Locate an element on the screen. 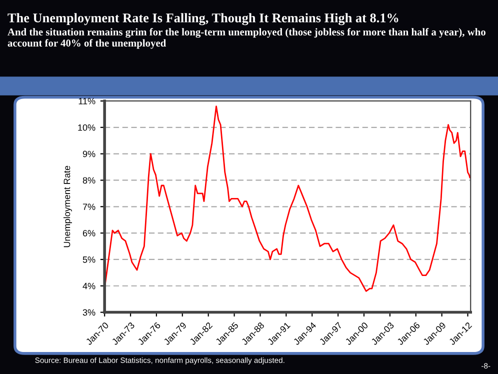 This screenshot has height=374, width=498. chart-title: The Unemployment Rate Is Falling, Though It Remains High at 8.1% is located at coordinates (203, 19).